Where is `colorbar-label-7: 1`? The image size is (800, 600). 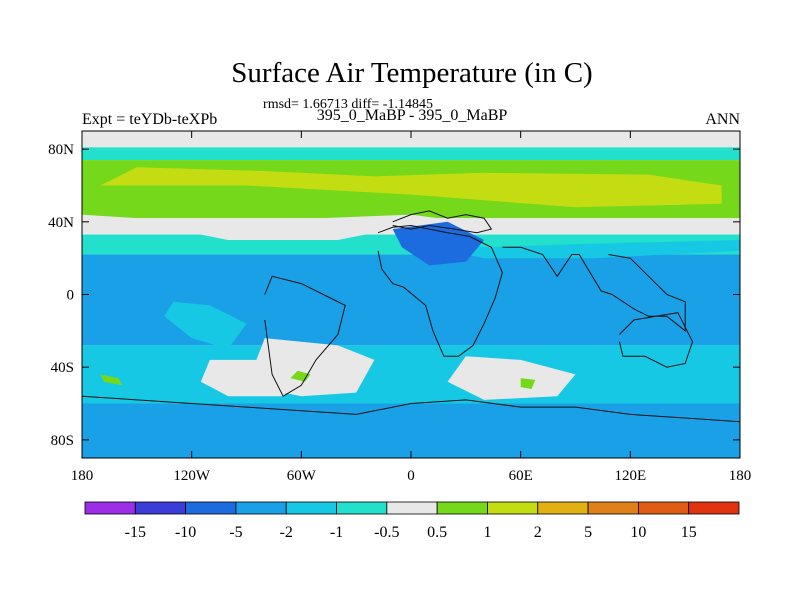
colorbar-label-7: 1 is located at coordinates (487, 532).